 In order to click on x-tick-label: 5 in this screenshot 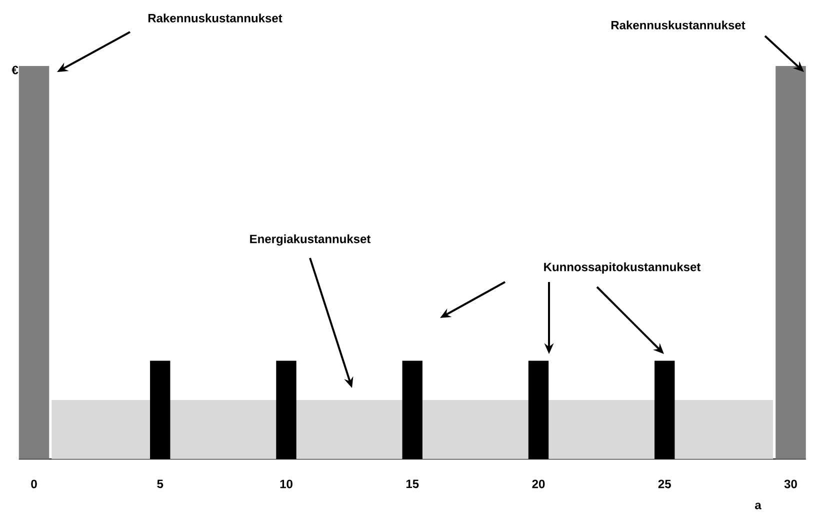, I will do `click(160, 484)`.